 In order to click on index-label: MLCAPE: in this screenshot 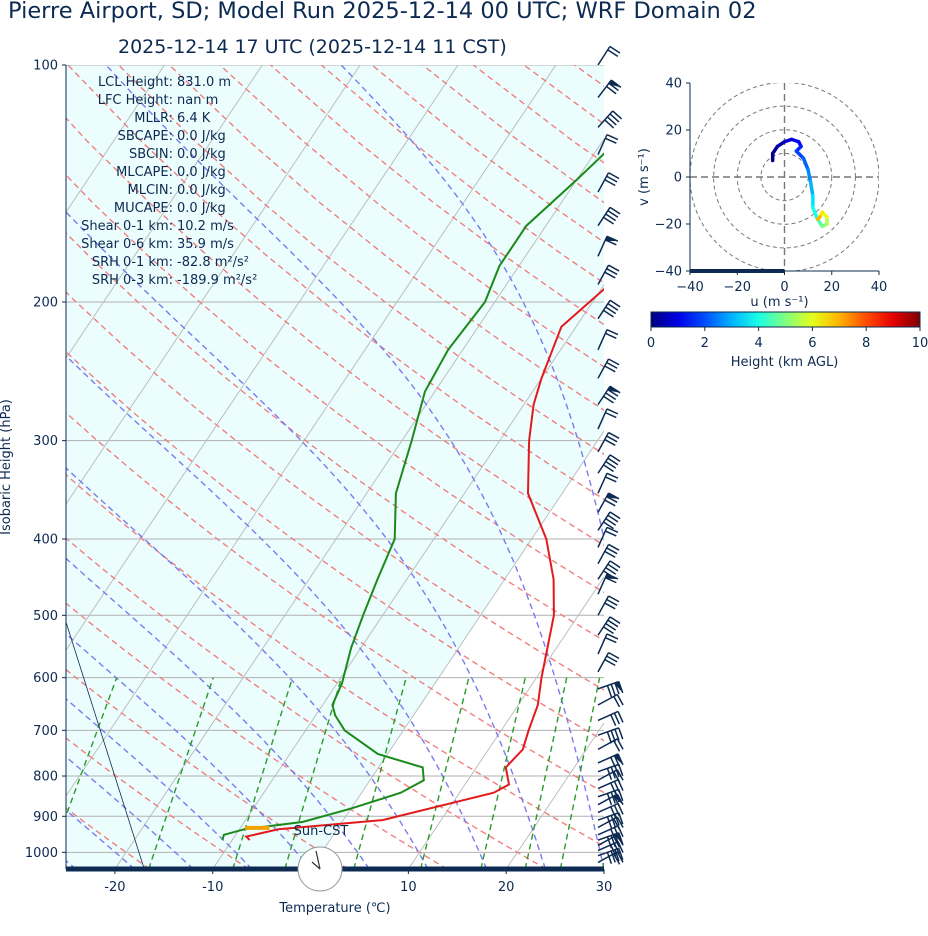, I will do `click(144, 172)`.